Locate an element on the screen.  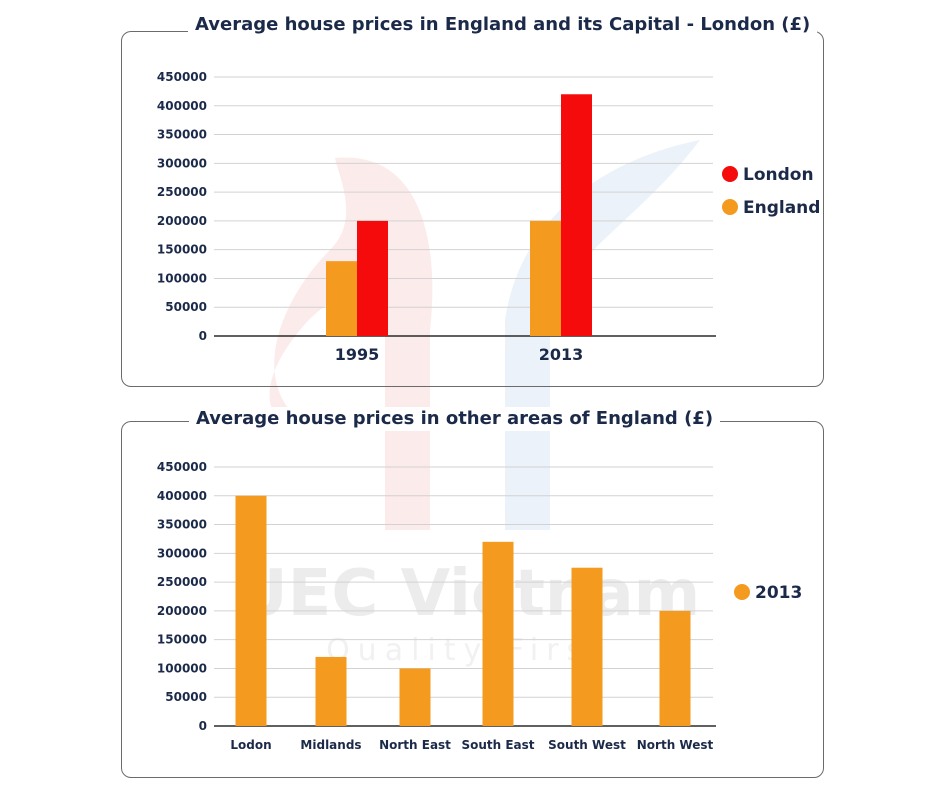
legend-label: 2013 is located at coordinates (778, 593).